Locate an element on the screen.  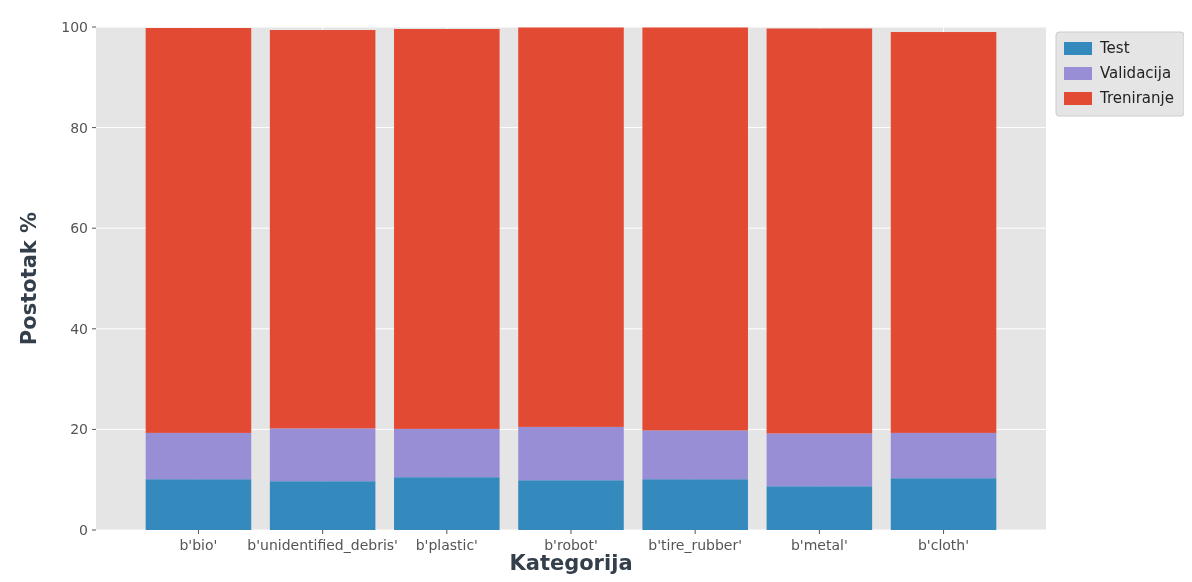
x-tick-label: b'unidentified_debris' is located at coordinates (322, 545).